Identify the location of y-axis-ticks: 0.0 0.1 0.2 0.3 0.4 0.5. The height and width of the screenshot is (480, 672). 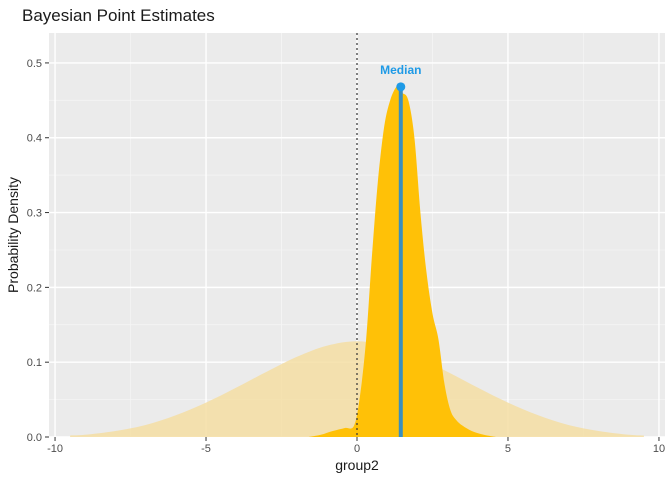
(38, 251).